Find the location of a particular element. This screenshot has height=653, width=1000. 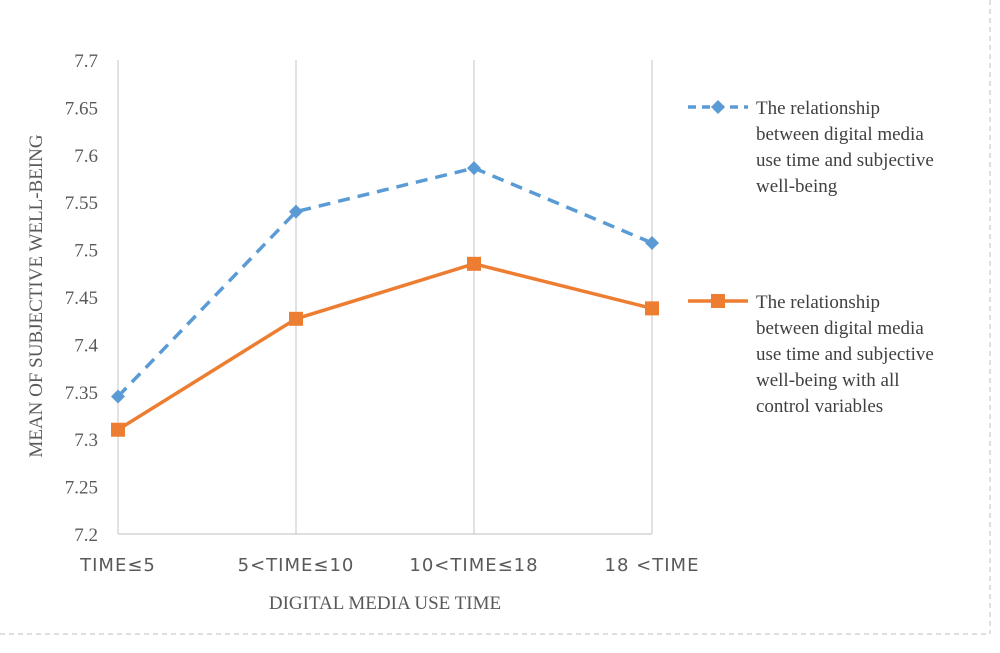

series-line is located at coordinates (385, 347).